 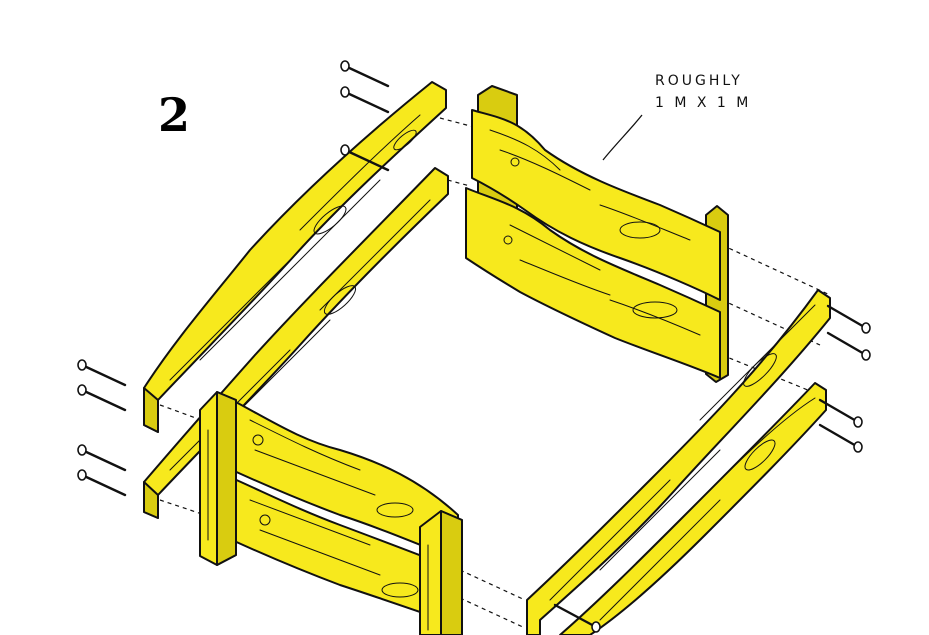 What do you see at coordinates (365, 116) in the screenshot?
I see `screws-left-top` at bounding box center [365, 116].